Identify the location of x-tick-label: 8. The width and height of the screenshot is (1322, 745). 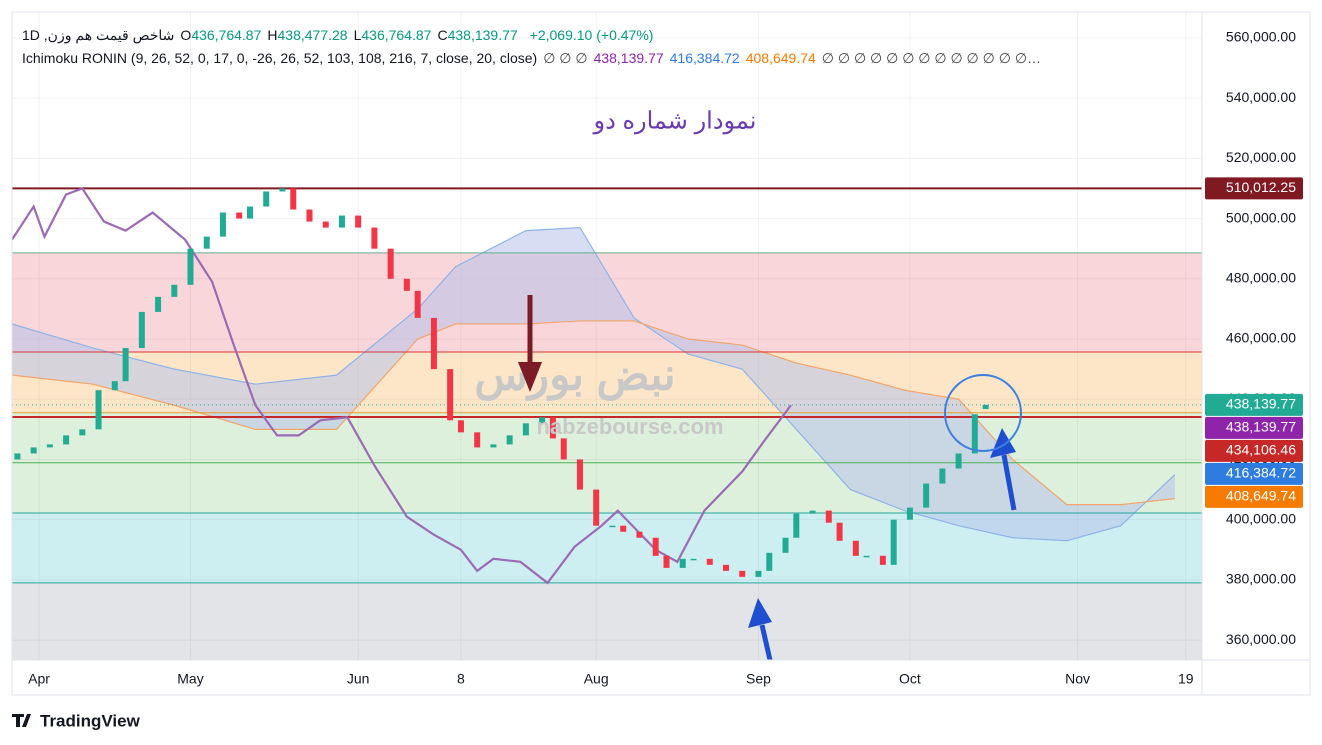
(461, 679).